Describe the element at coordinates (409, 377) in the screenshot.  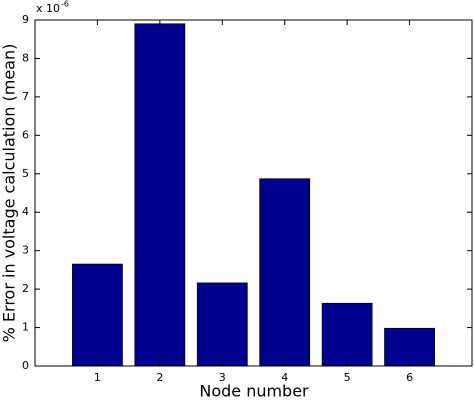
I see `x-tick-label: 6` at that location.